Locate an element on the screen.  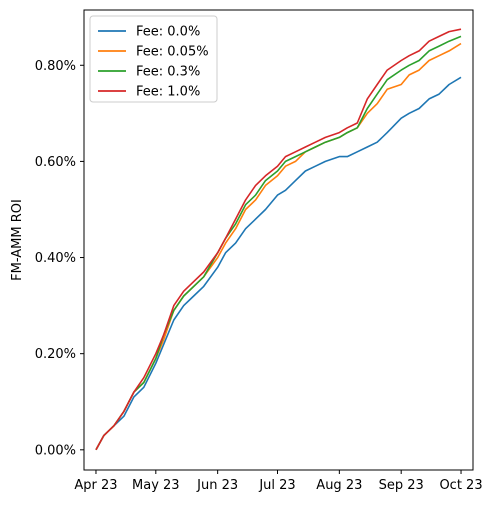
x-tick-label: Aug 23 is located at coordinates (339, 485).